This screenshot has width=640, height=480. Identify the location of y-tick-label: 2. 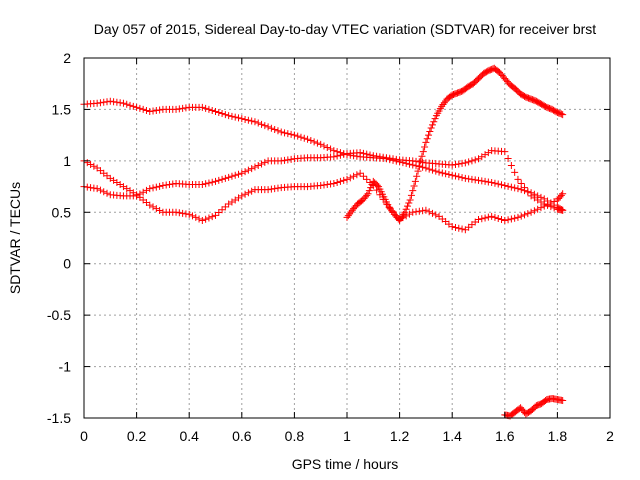
(67, 58).